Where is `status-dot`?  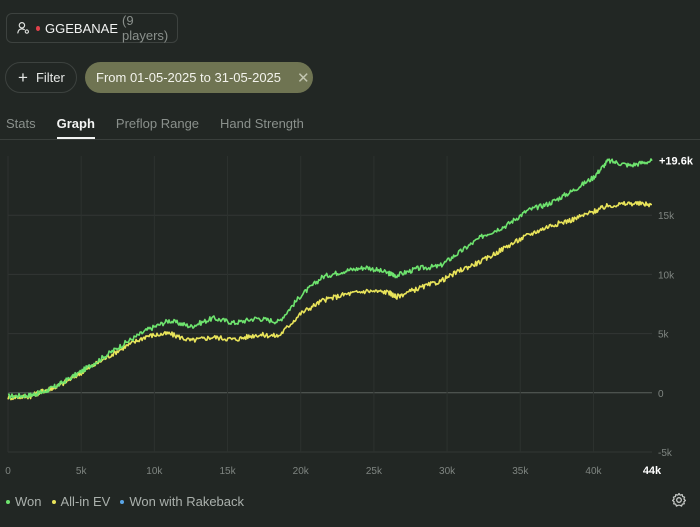
status-dot is located at coordinates (38, 28).